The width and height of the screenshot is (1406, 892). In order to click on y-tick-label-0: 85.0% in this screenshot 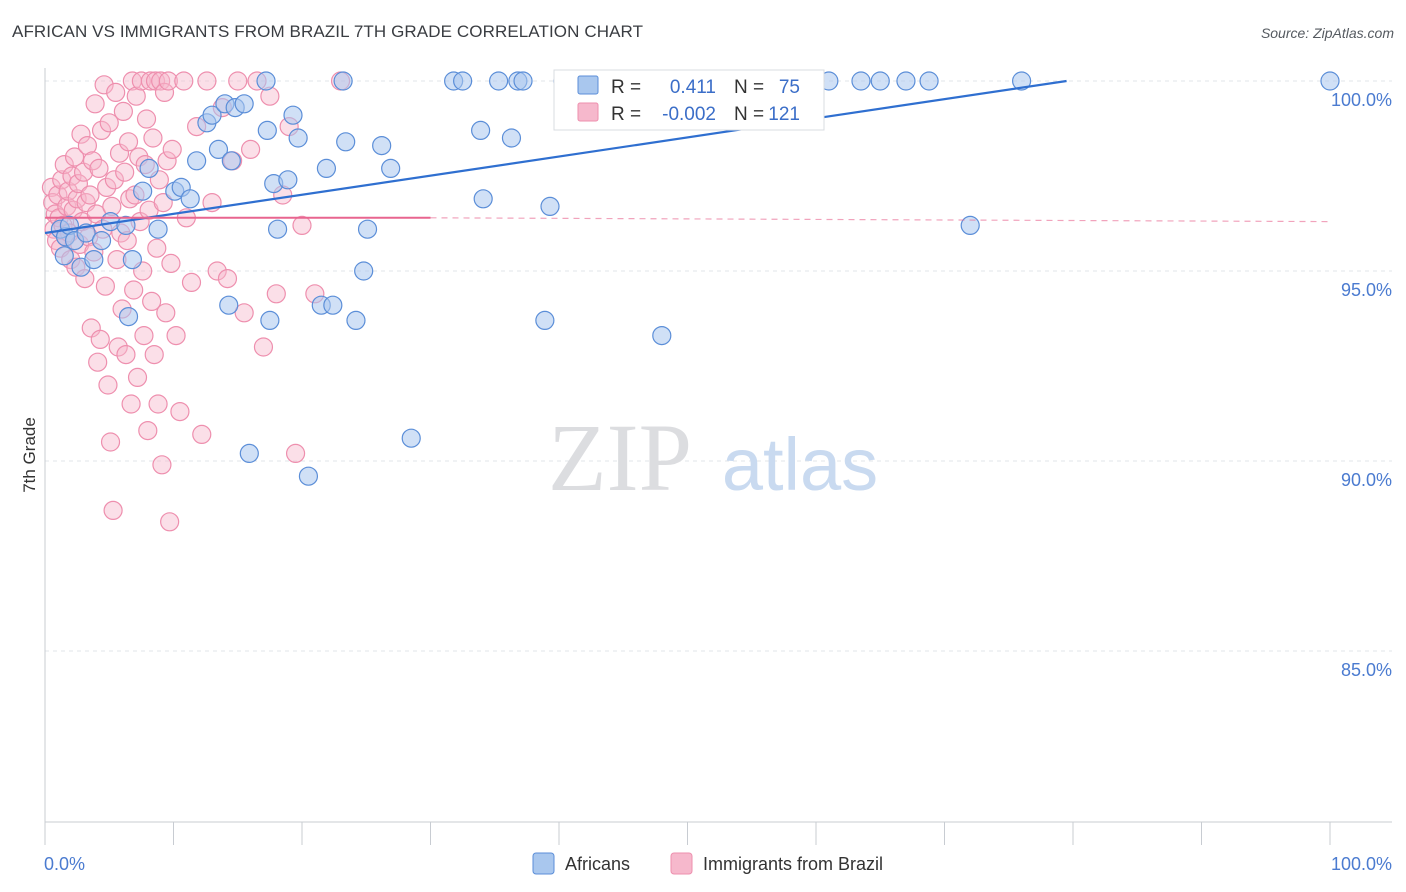, I will do `click(1366, 670)`.